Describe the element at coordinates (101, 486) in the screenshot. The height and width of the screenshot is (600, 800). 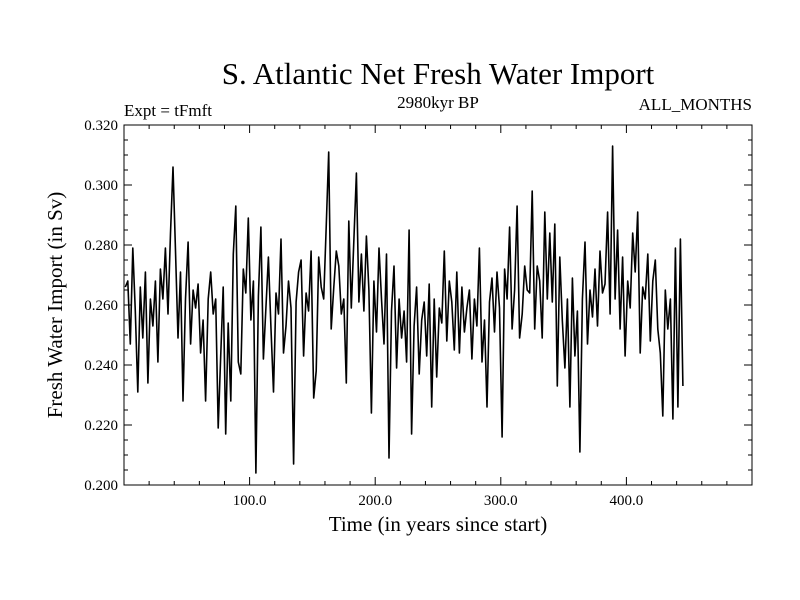
I see `y-tick-label: 0.200` at that location.